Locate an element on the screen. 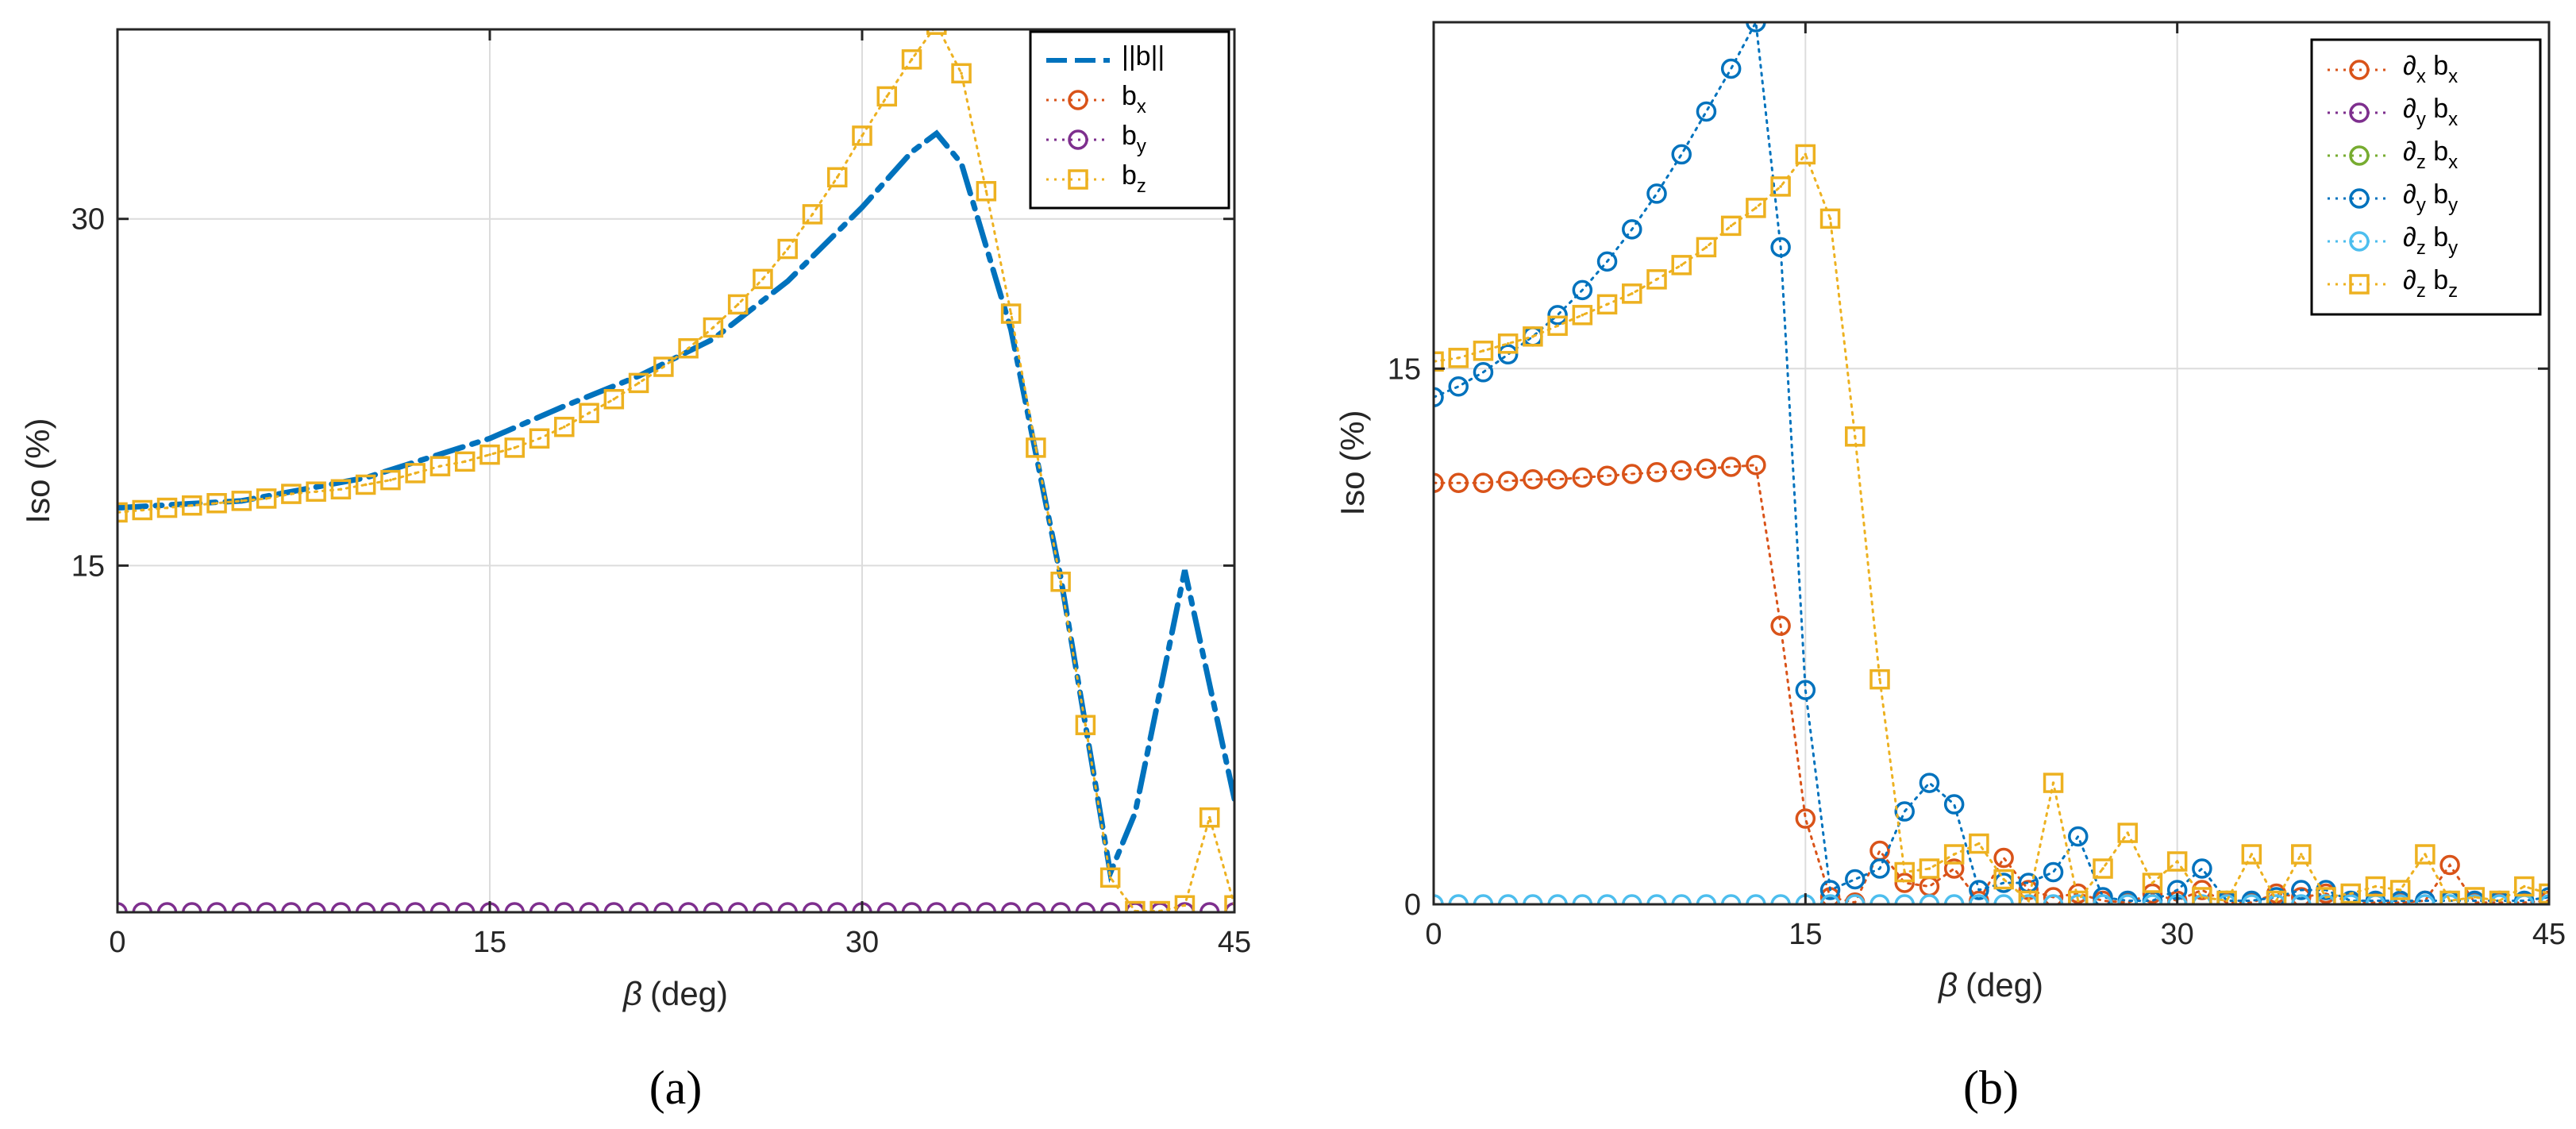 The height and width of the screenshot is (1129, 2576). legend-item-∂z by: ∂z by is located at coordinates (2393, 240).